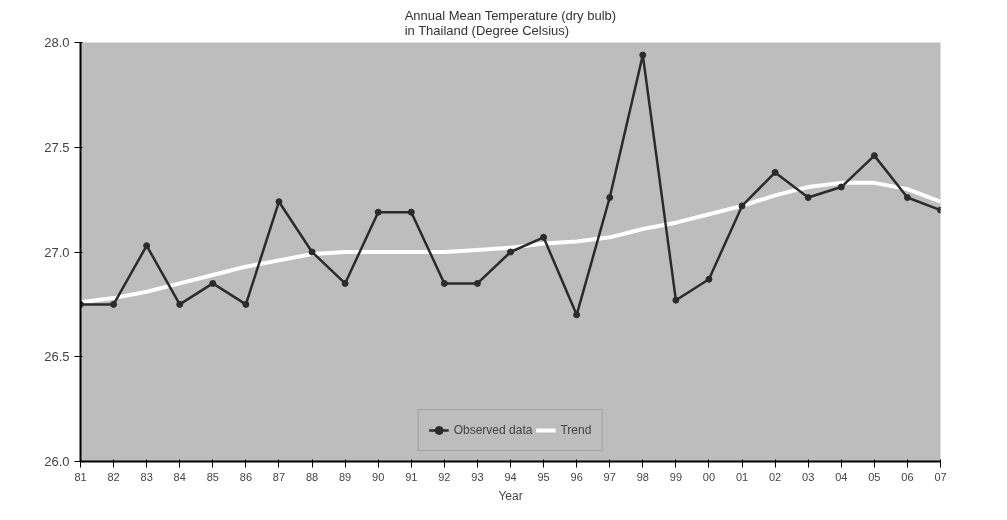 The width and height of the screenshot is (1007, 520). I want to click on x-tick-label: 00, so click(709, 476).